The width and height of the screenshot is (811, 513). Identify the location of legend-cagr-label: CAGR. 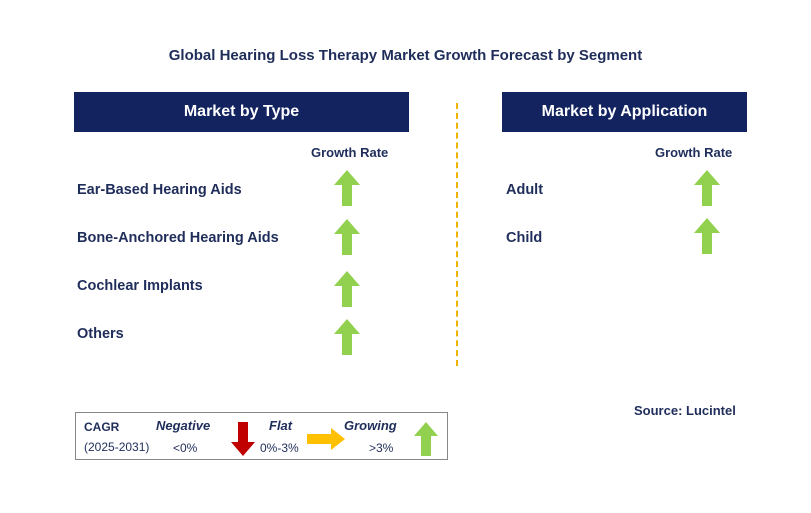
(102, 427).